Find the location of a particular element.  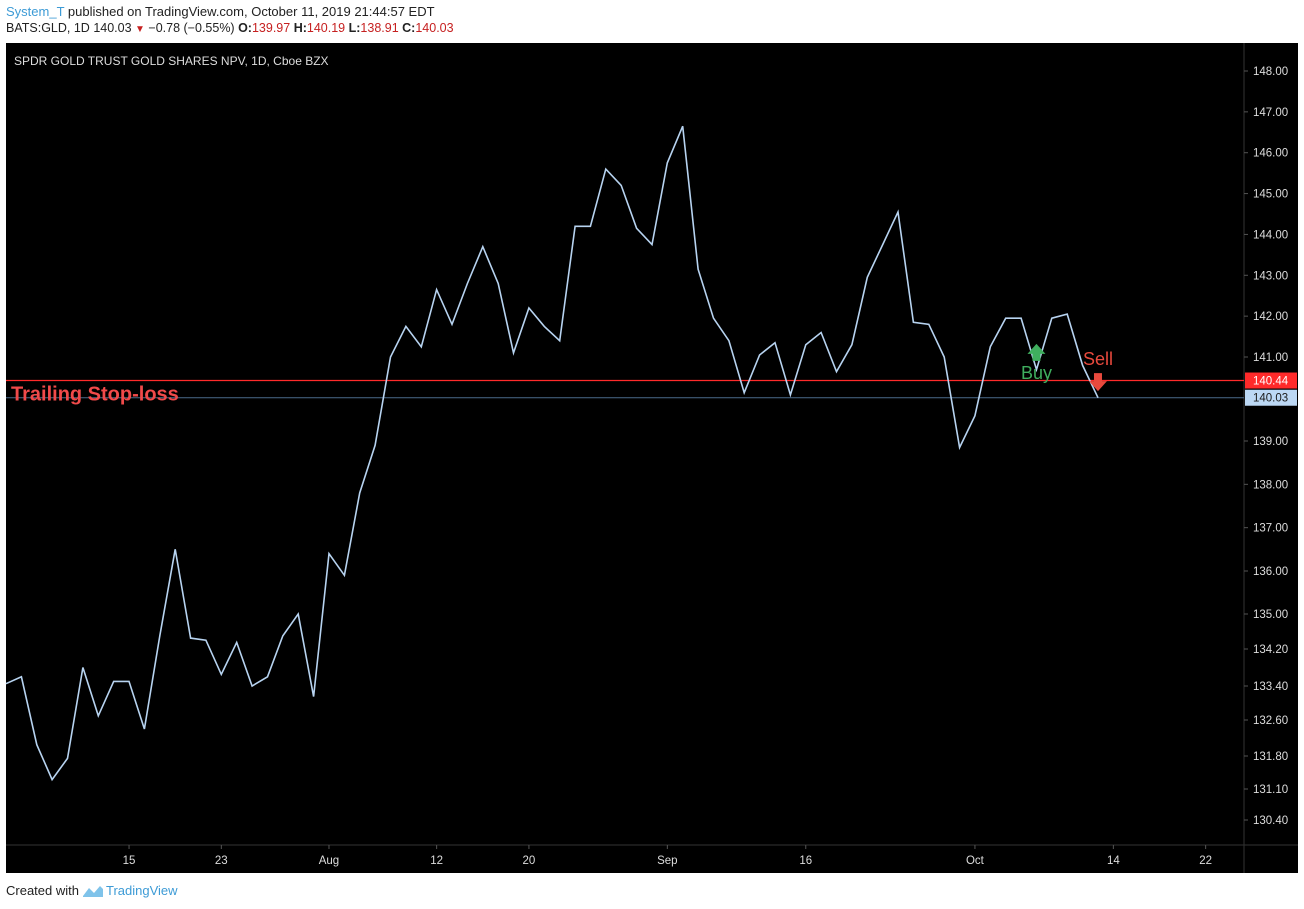

low-label: L: is located at coordinates (354, 28).